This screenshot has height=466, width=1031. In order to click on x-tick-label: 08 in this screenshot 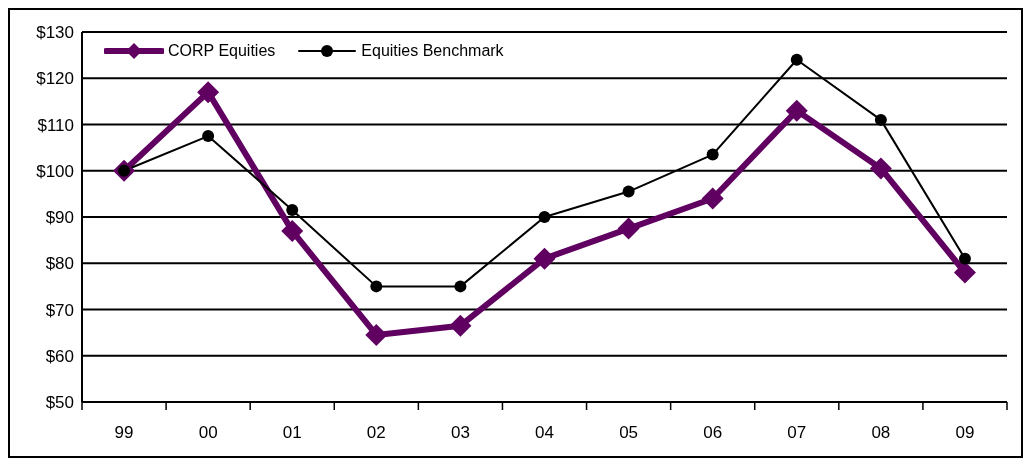, I will do `click(881, 432)`.